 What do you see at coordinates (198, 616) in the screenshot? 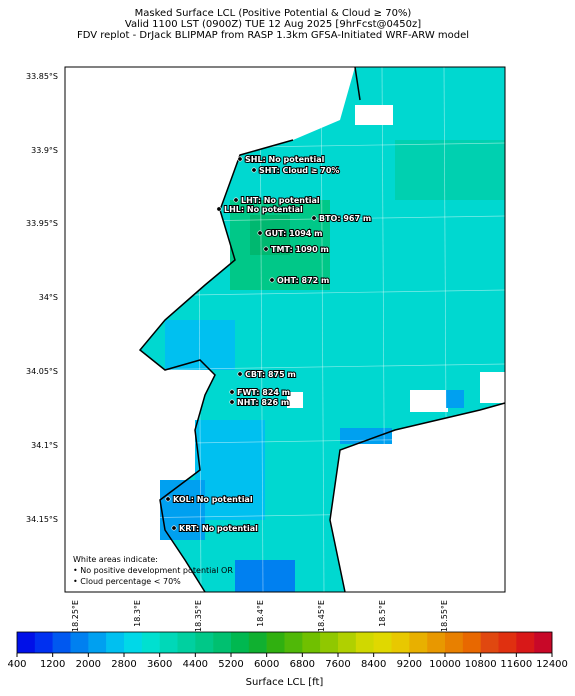
I see `lon-label: 18.35°E` at bounding box center [198, 616].